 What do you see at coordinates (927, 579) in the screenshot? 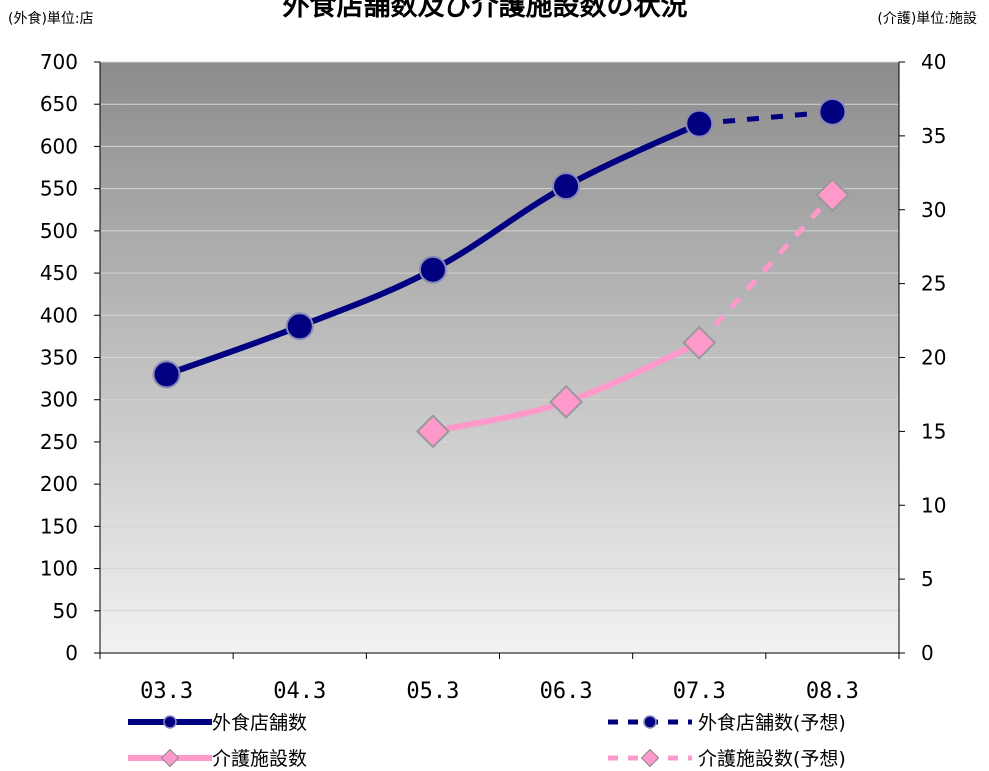
I see `right-tick-label: 5` at bounding box center [927, 579].